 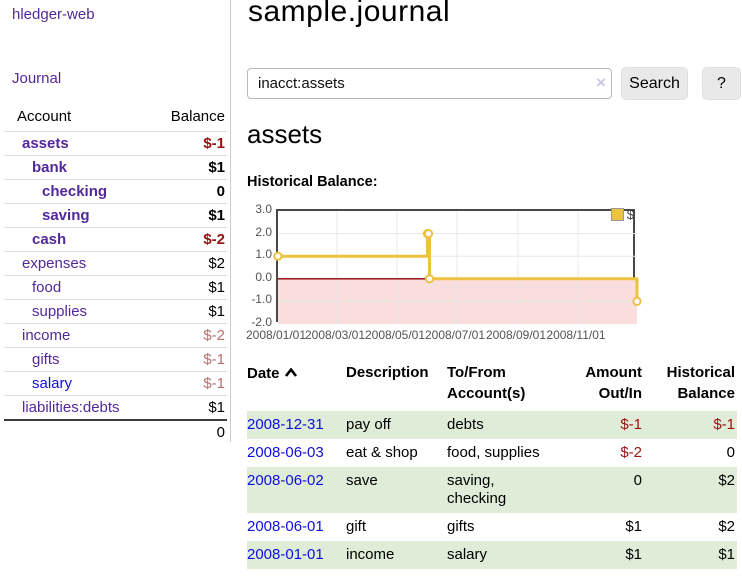 I want to click on account-row: food $1, so click(x=115, y=287).